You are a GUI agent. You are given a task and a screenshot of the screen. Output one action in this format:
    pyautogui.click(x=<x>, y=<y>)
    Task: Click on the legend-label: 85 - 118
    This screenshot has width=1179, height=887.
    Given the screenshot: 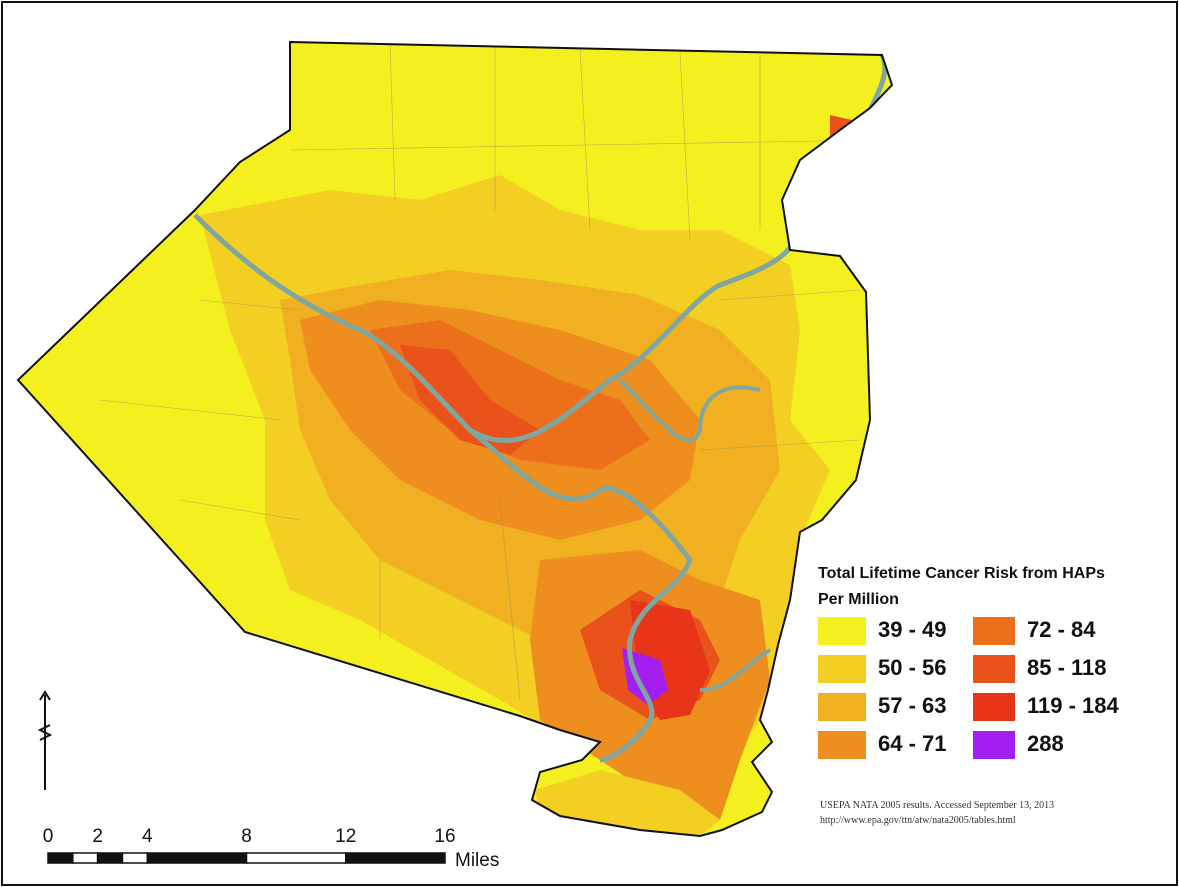 What is the action you would take?
    pyautogui.click(x=1067, y=667)
    